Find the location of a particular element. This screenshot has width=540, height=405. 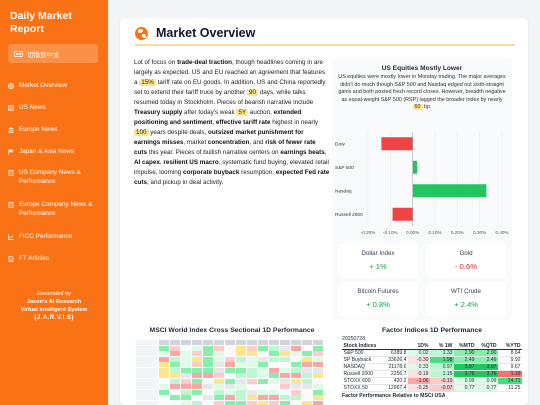

x-tick-label: -0.10% is located at coordinates (390, 232).